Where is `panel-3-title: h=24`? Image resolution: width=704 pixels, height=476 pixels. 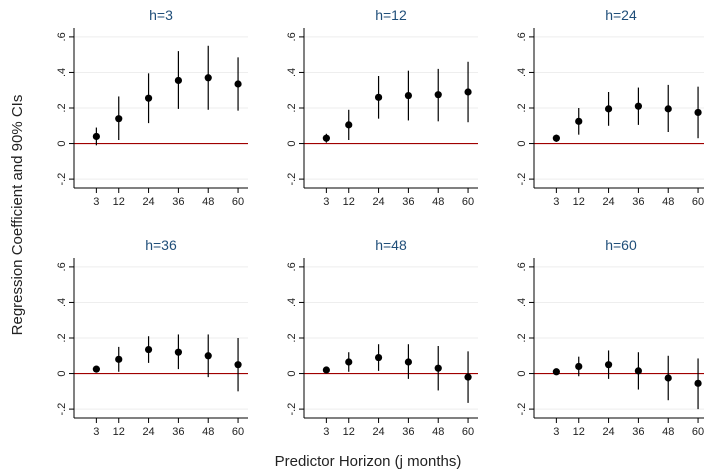
panel-3-title: h=24 is located at coordinates (621, 15).